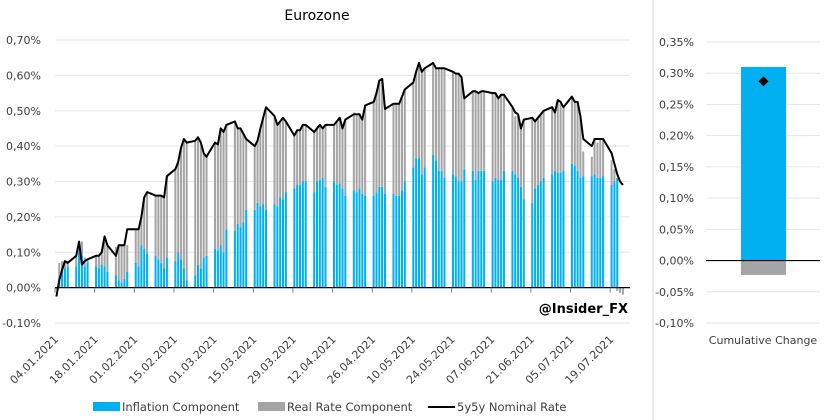 Image resolution: width=830 pixels, height=420 pixels. I want to click on chart-title: Eurozone, so click(316, 16).